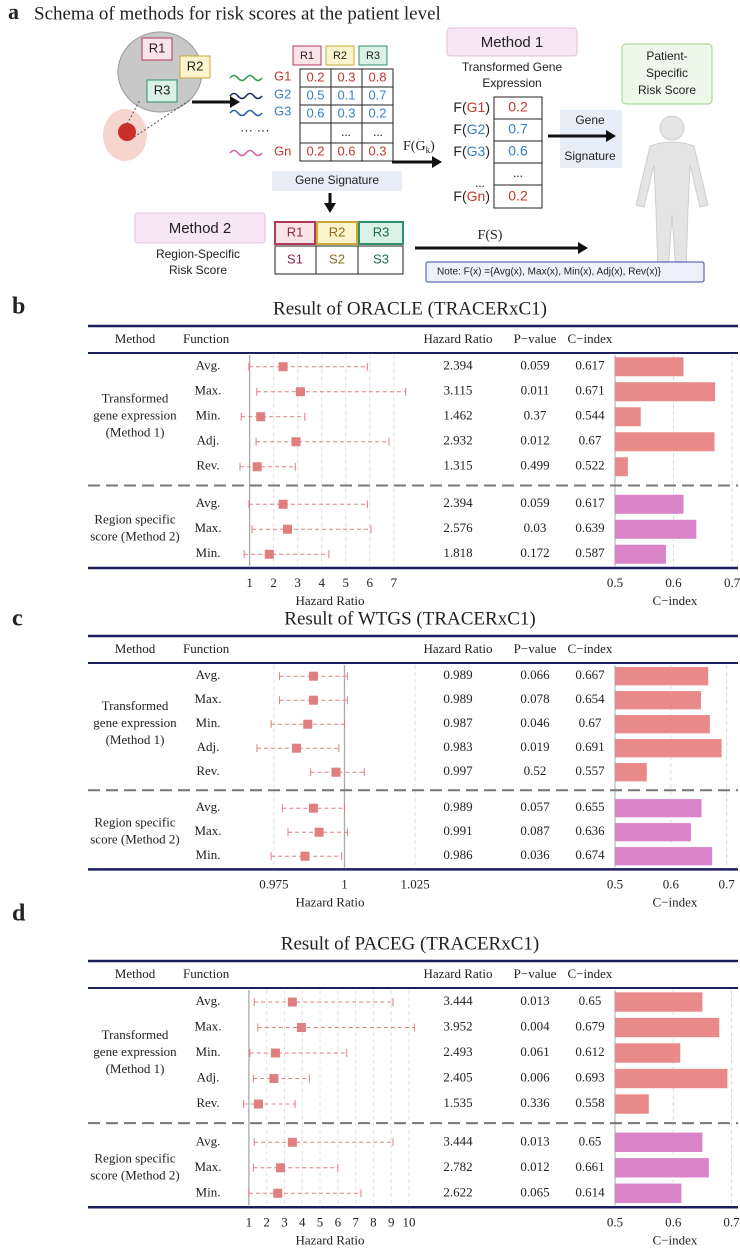 The height and width of the screenshot is (1250, 740). I want to click on gene-signature-label: Gene Signature, so click(337, 180).